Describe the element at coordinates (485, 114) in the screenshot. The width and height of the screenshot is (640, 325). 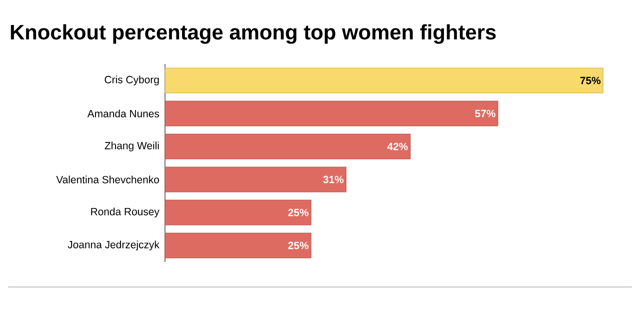
I see `data-label: 57%` at that location.